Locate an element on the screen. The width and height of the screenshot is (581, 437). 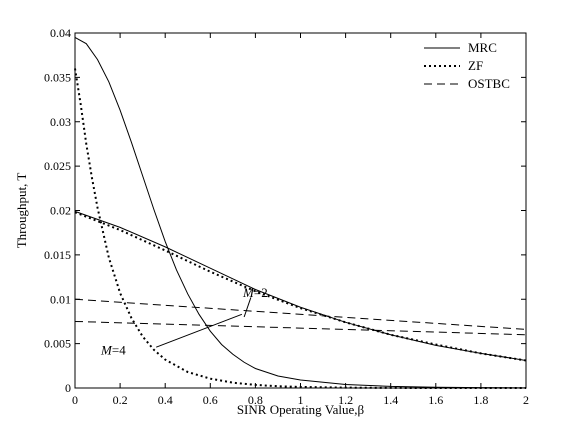
y-tick-label: 0.01 is located at coordinates (60, 299).